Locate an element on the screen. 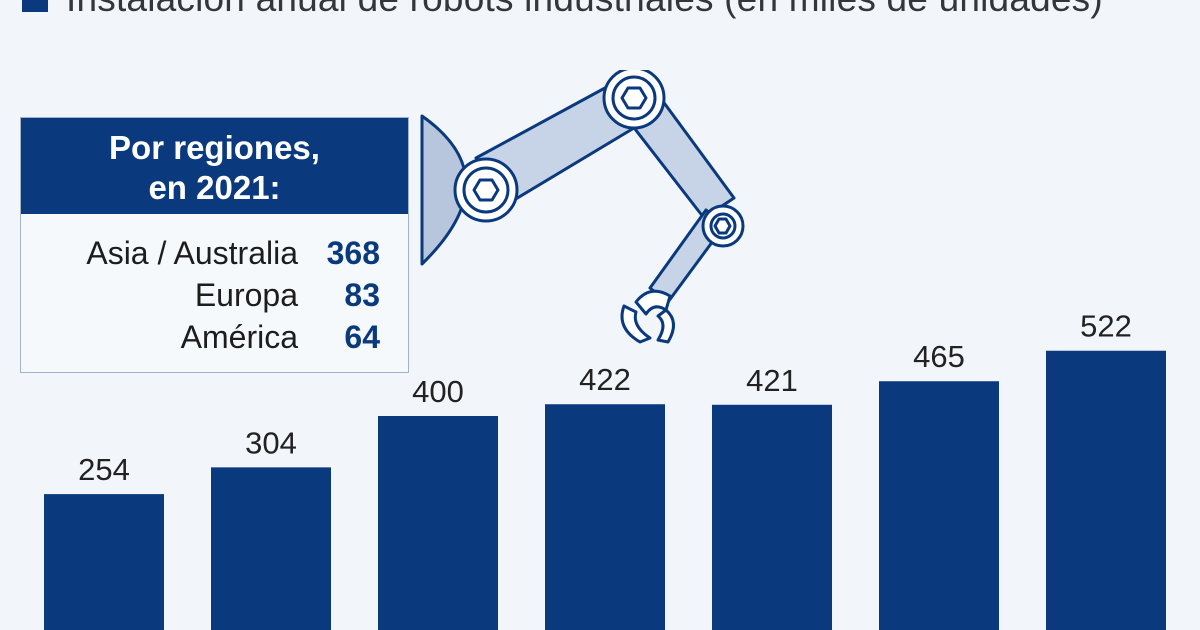 This screenshot has height=630, width=1200. region-value: 64 is located at coordinates (362, 336).